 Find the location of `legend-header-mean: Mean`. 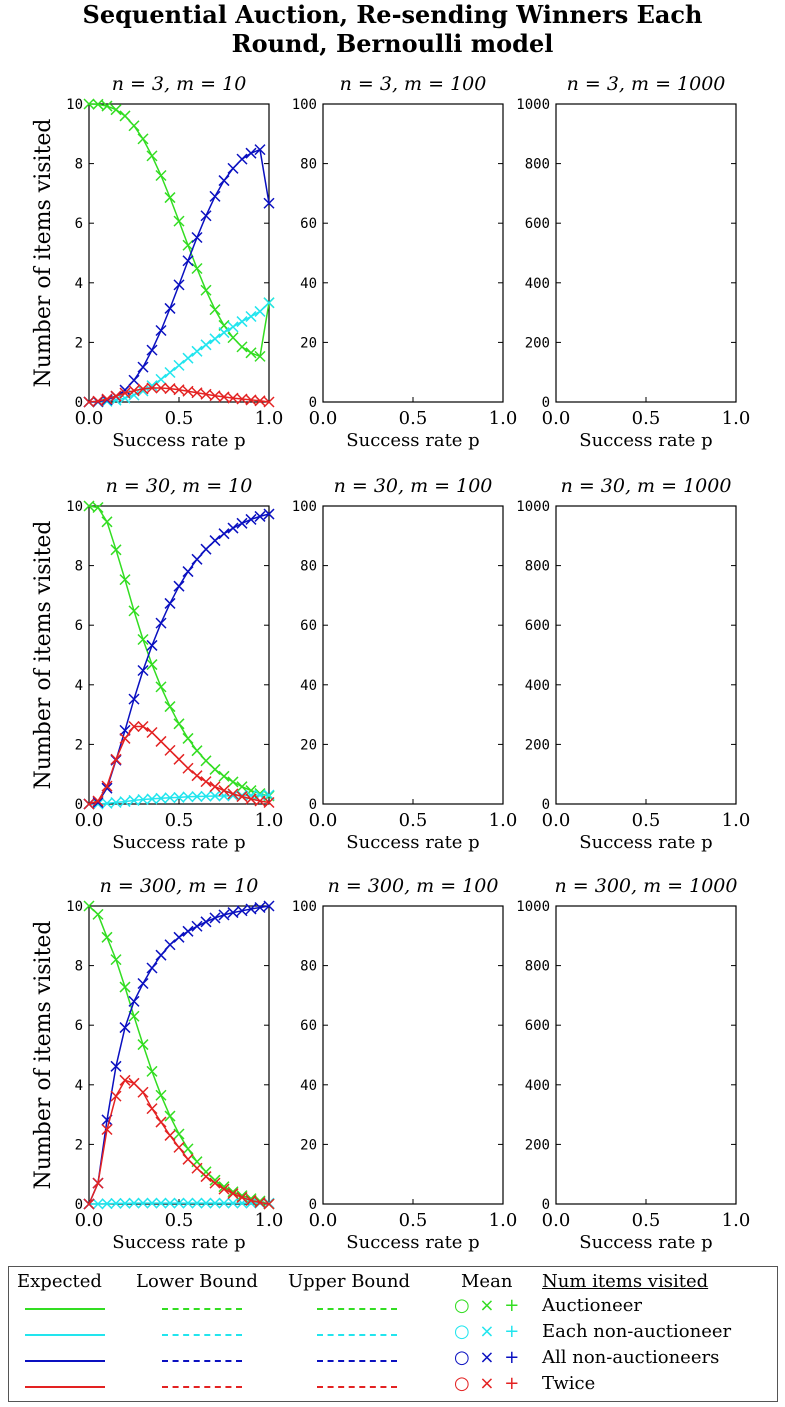

legend-header-mean: Mean is located at coordinates (487, 1281).